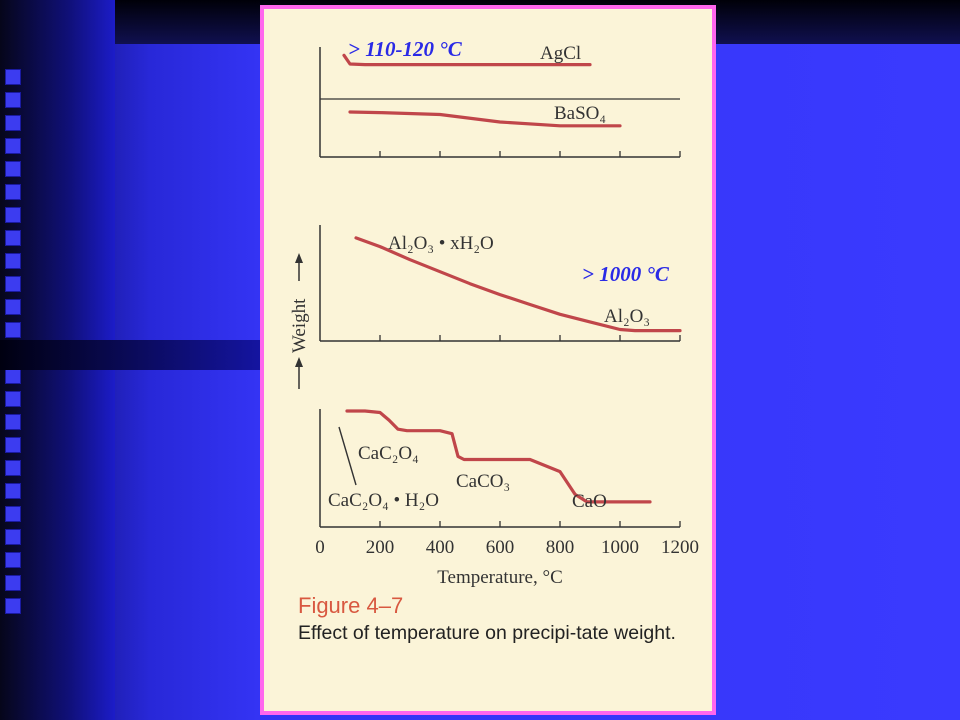  Describe the element at coordinates (680, 547) in the screenshot. I see `x-tick-label: 1200` at that location.